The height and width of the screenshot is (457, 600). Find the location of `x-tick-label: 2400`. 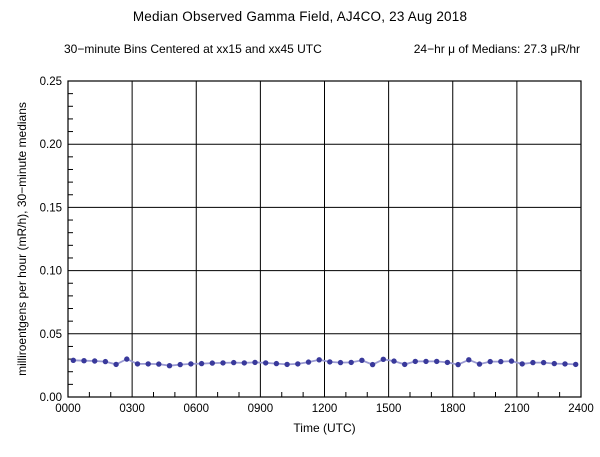

x-tick-label: 2400 is located at coordinates (581, 409).